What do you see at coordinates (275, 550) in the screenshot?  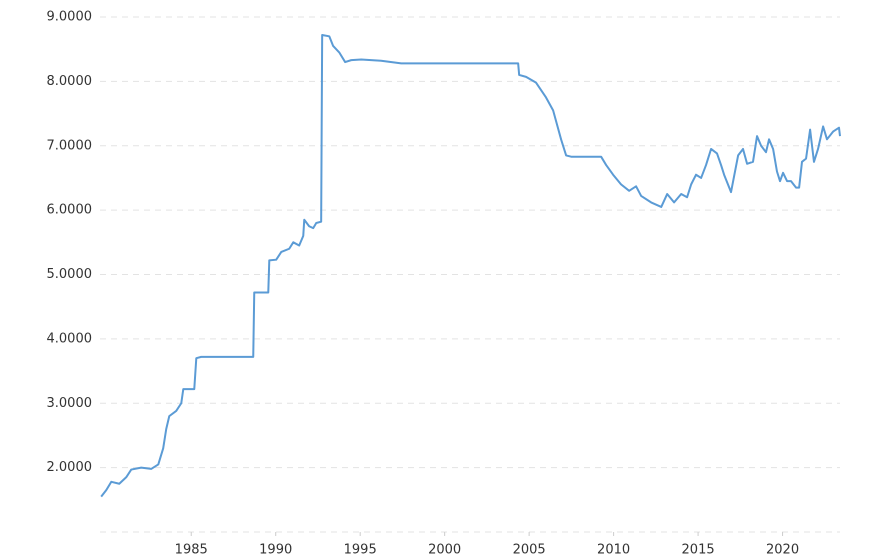 I see `x-tick-label: 1990` at bounding box center [275, 550].